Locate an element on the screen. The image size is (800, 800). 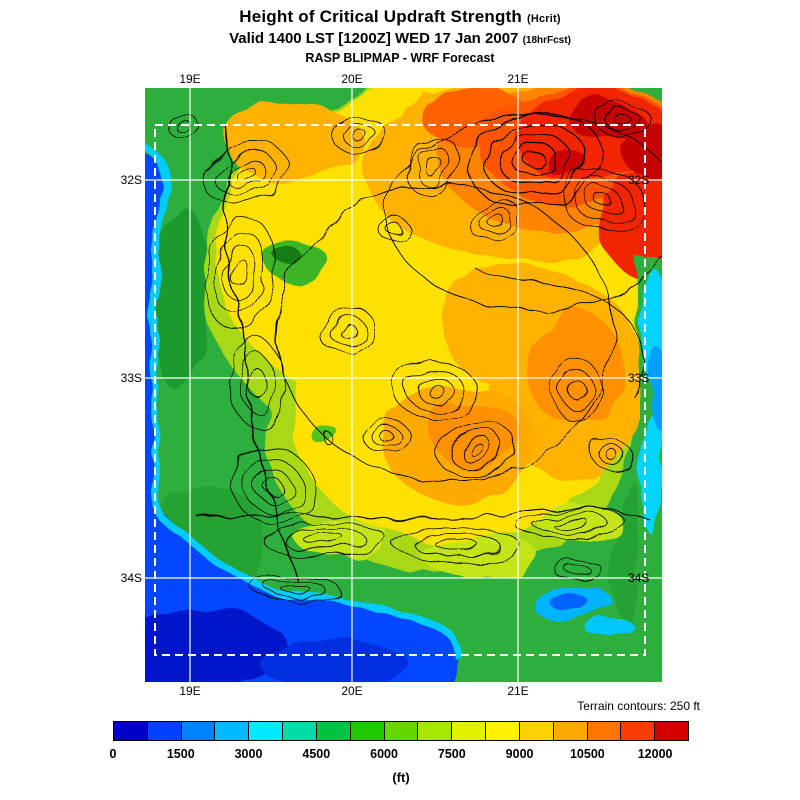
colorbar-tick-label: 4500 is located at coordinates (316, 754).